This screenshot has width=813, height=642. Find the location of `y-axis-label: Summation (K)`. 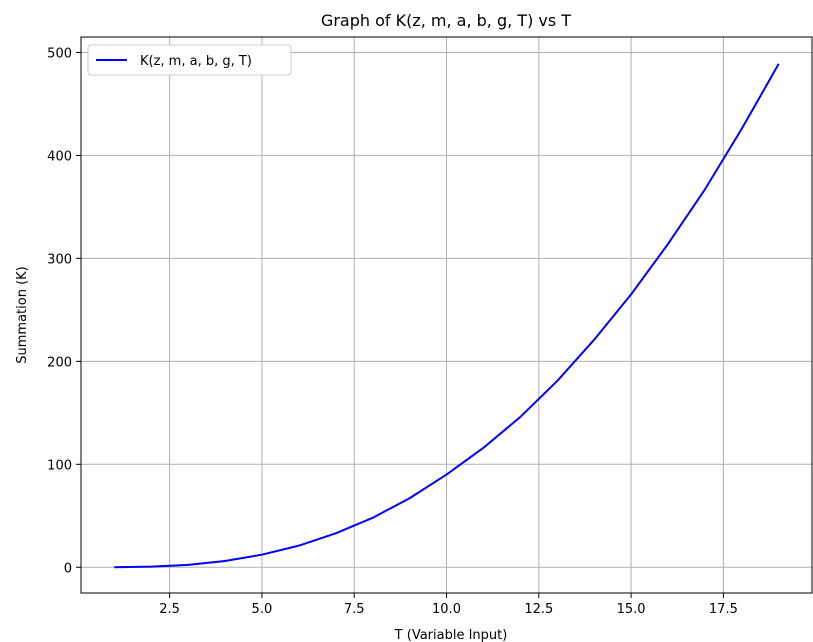

y-axis-label: Summation (K) is located at coordinates (22, 315).